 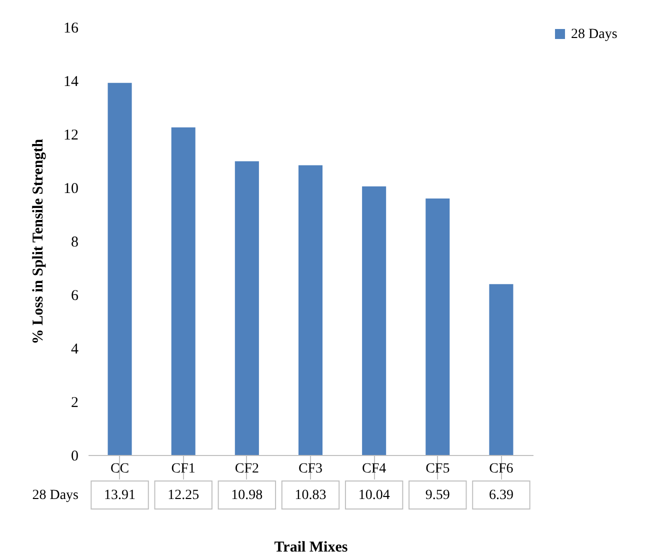 I want to click on y-tick-label: 8, so click(x=74, y=242).